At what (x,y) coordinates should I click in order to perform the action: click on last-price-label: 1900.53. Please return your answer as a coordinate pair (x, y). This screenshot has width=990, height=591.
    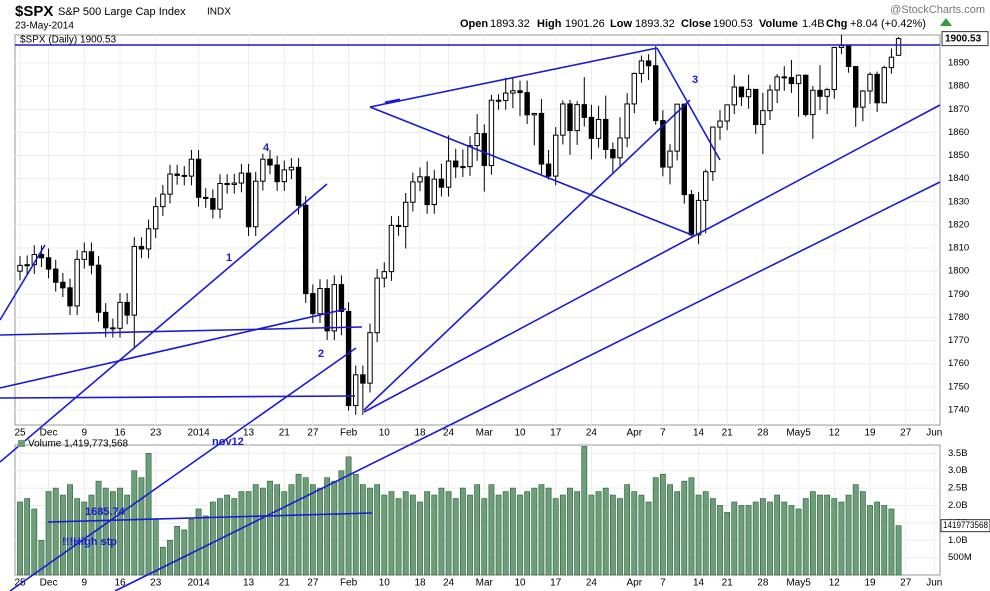
    Looking at the image, I should click on (963, 38).